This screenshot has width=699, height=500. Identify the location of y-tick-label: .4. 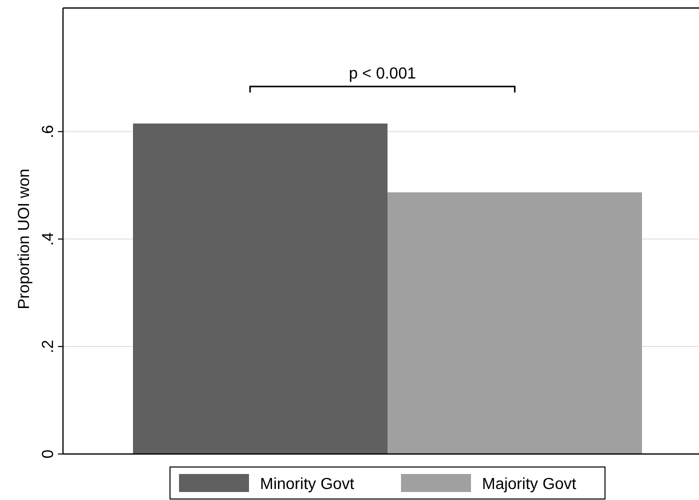
(48, 239).